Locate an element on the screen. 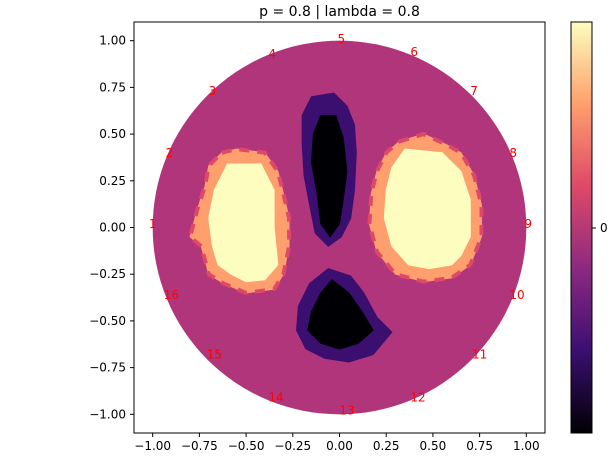  electrode-label: 8 is located at coordinates (513, 153).